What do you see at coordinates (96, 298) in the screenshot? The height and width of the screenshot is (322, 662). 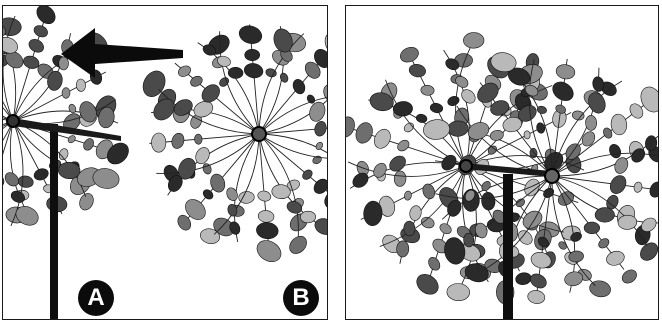 I see `label-a: A` at bounding box center [96, 298].